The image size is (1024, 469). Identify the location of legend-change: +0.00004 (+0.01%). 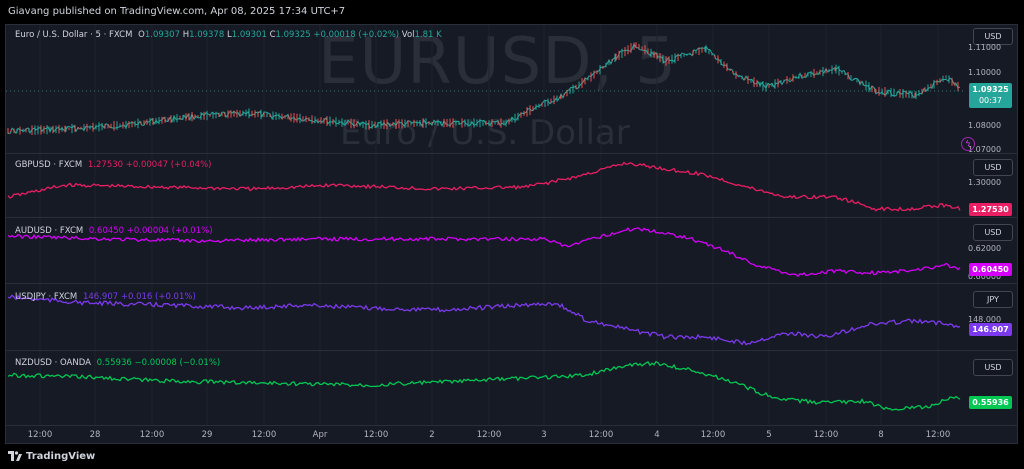
(169, 231).